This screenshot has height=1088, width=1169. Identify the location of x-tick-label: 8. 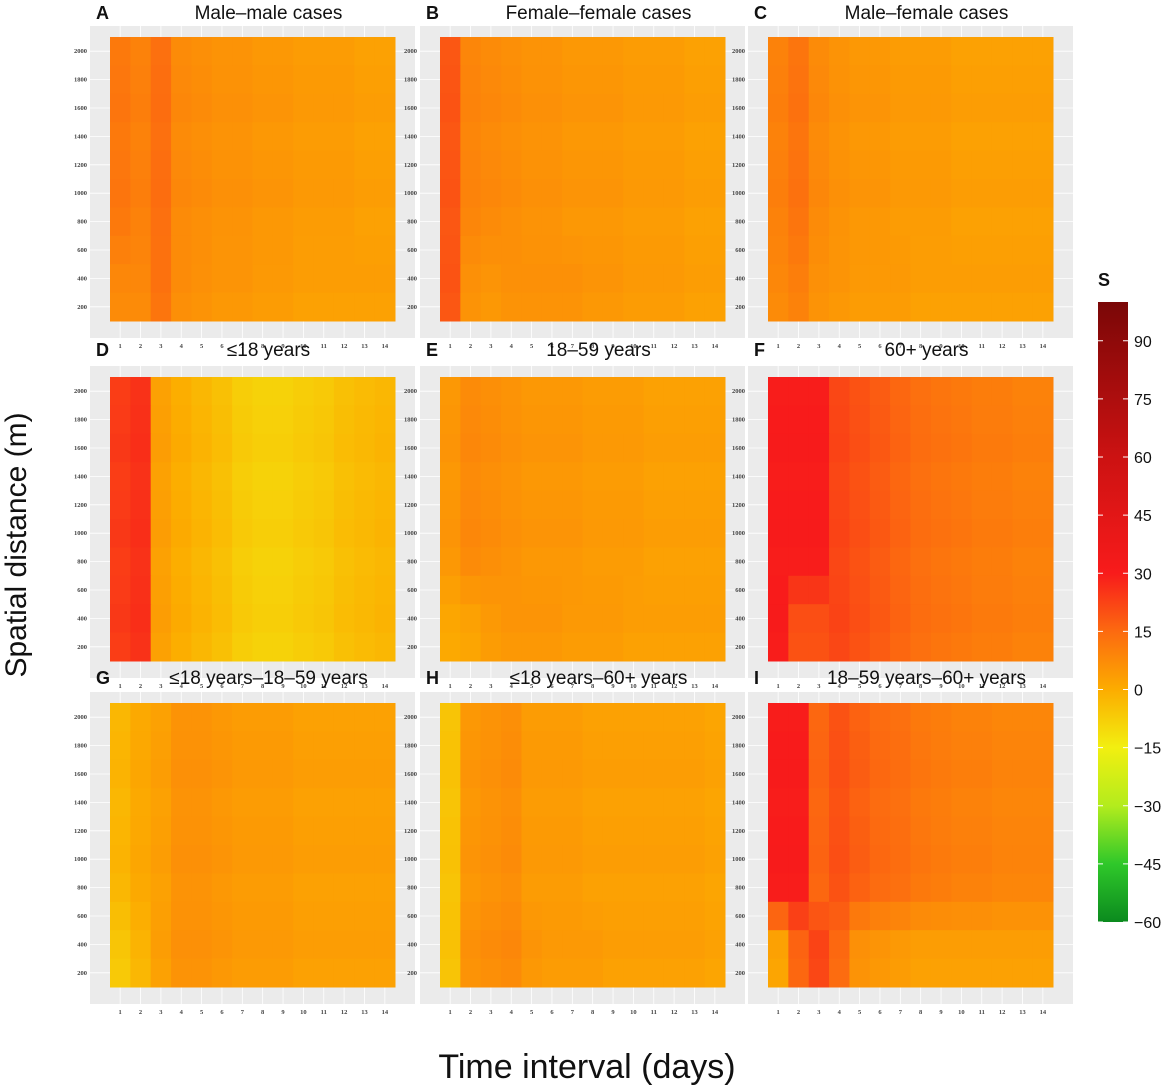
(921, 686).